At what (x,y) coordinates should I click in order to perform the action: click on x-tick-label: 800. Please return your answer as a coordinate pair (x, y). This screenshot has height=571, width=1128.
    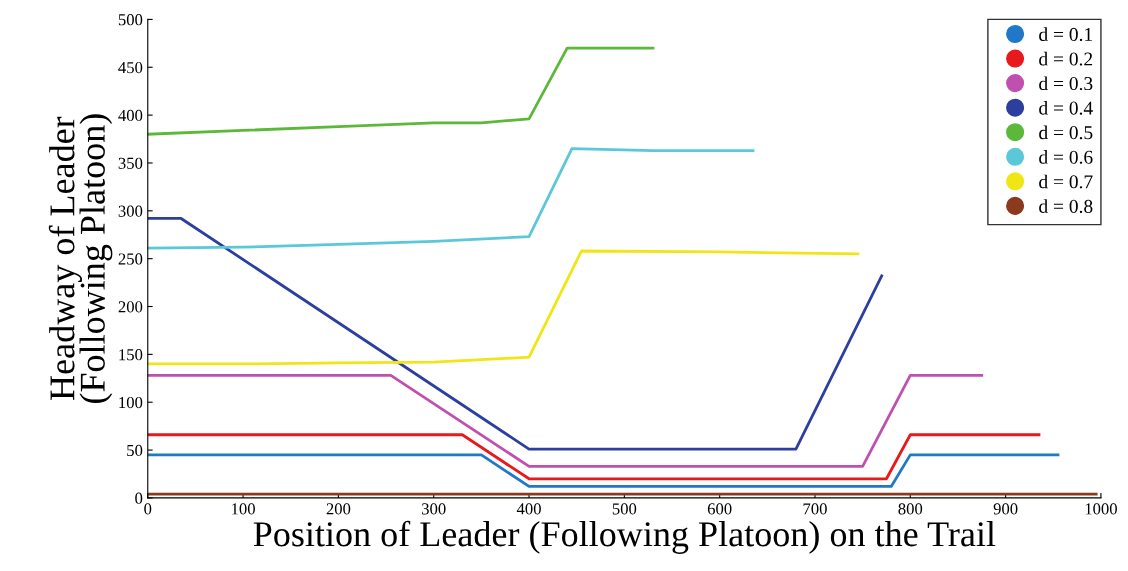
    Looking at the image, I should click on (910, 509).